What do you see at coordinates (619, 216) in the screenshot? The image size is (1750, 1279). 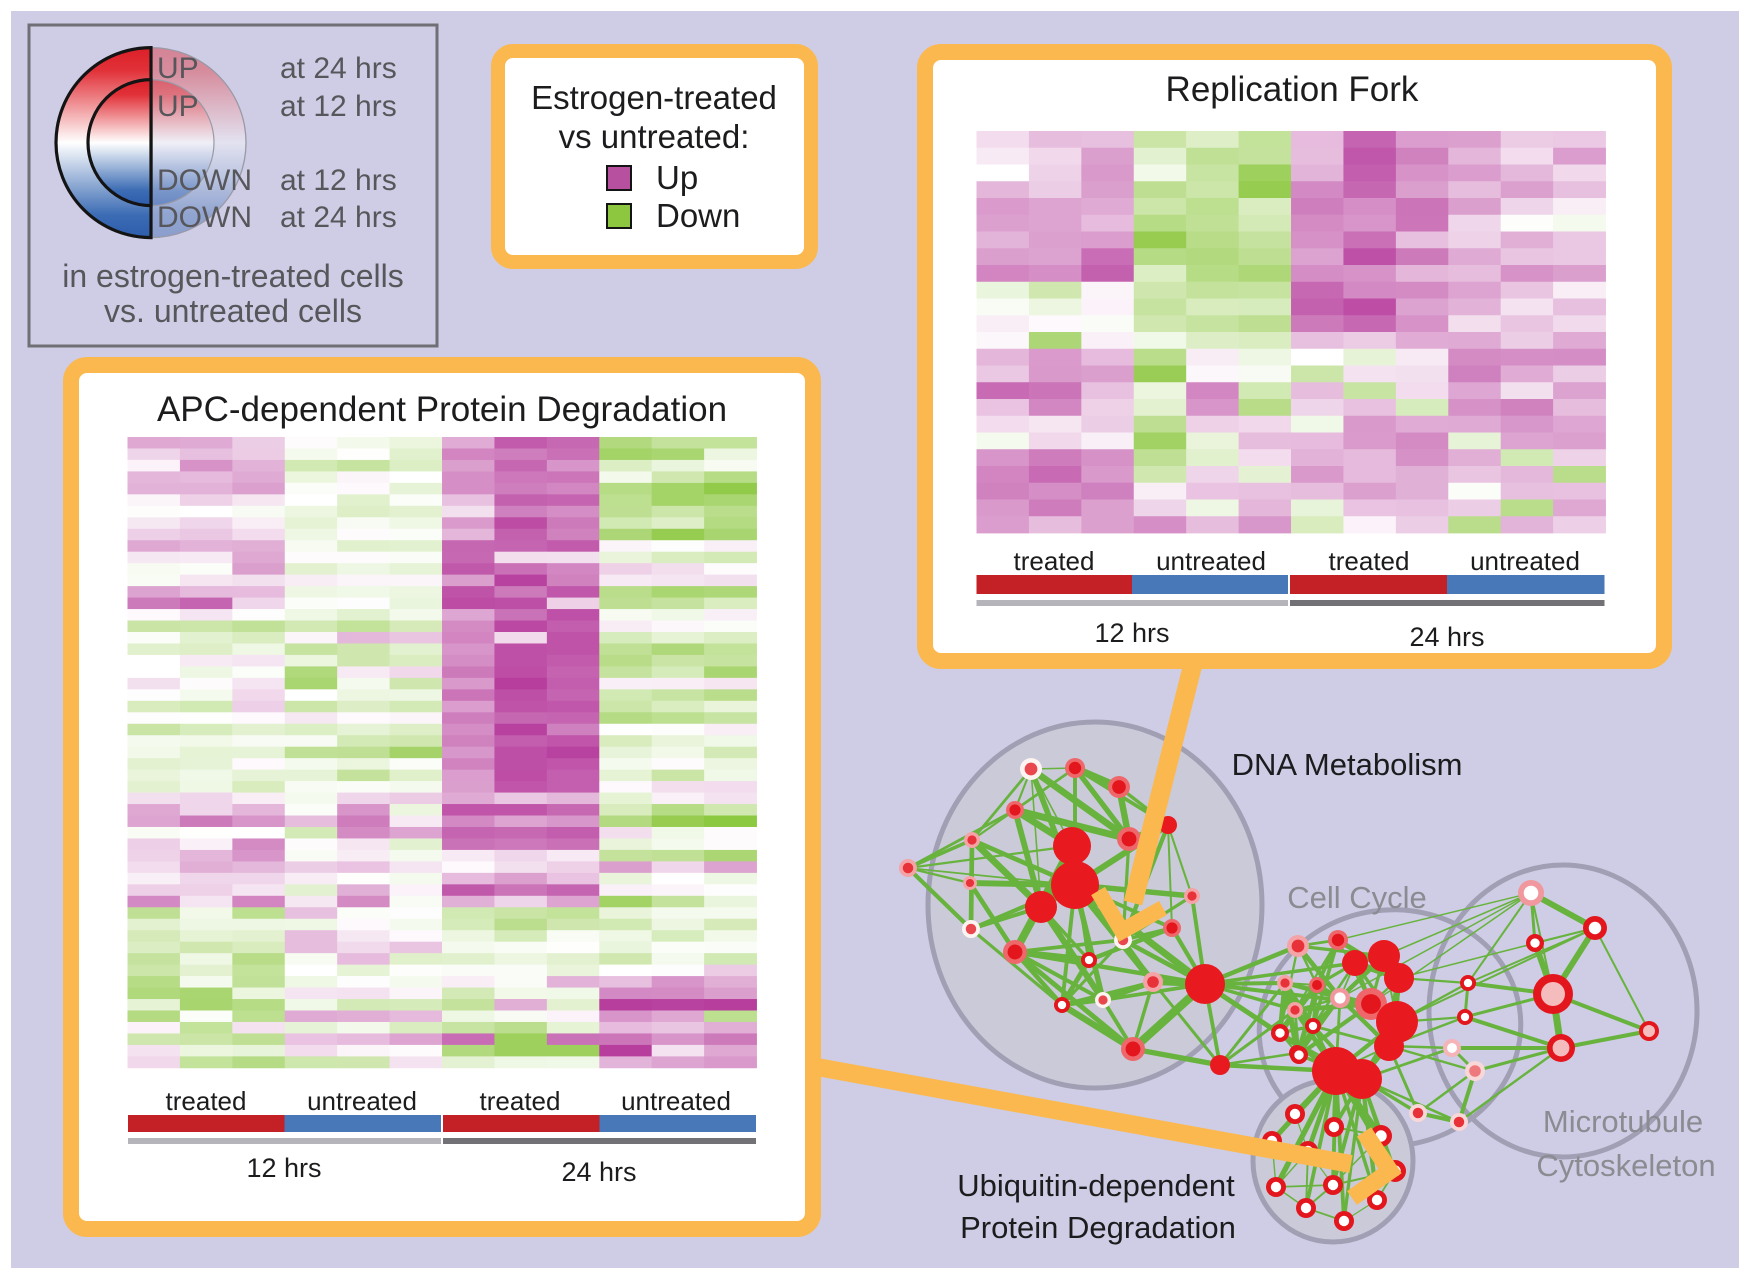 I see `legend-swatch-down` at bounding box center [619, 216].